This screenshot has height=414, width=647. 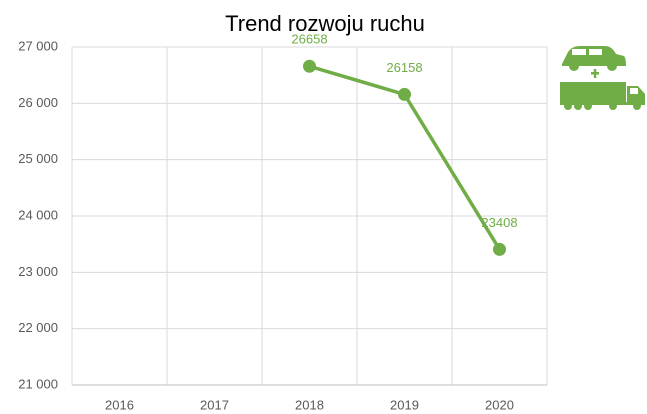 What do you see at coordinates (309, 39) in the screenshot?
I see `data-label: 26658` at bounding box center [309, 39].